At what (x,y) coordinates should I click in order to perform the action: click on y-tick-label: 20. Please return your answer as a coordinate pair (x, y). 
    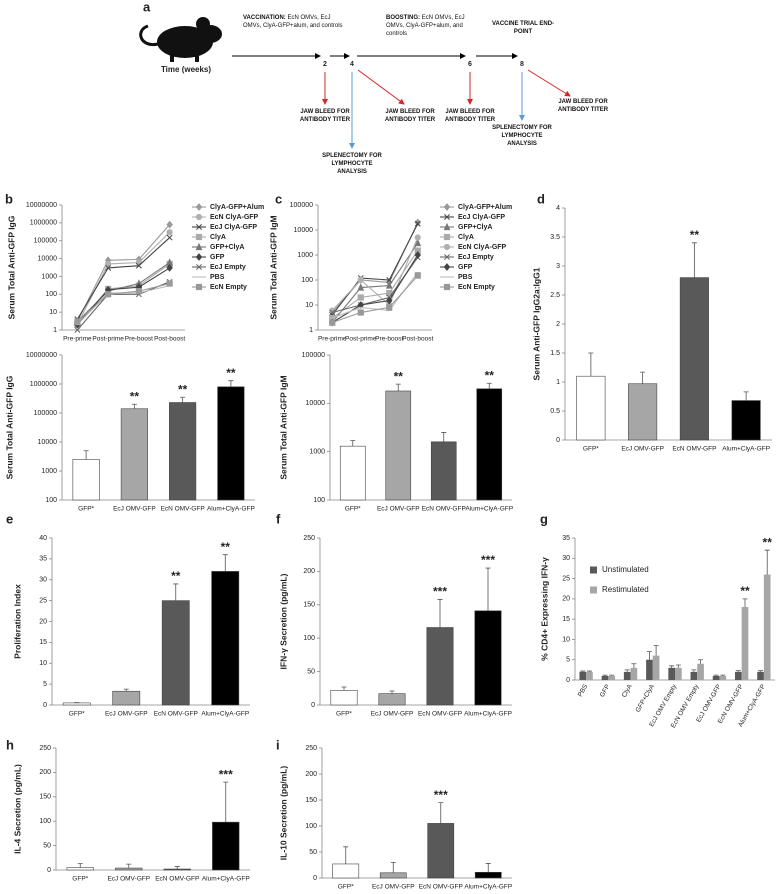
    Looking at the image, I should click on (43, 621).